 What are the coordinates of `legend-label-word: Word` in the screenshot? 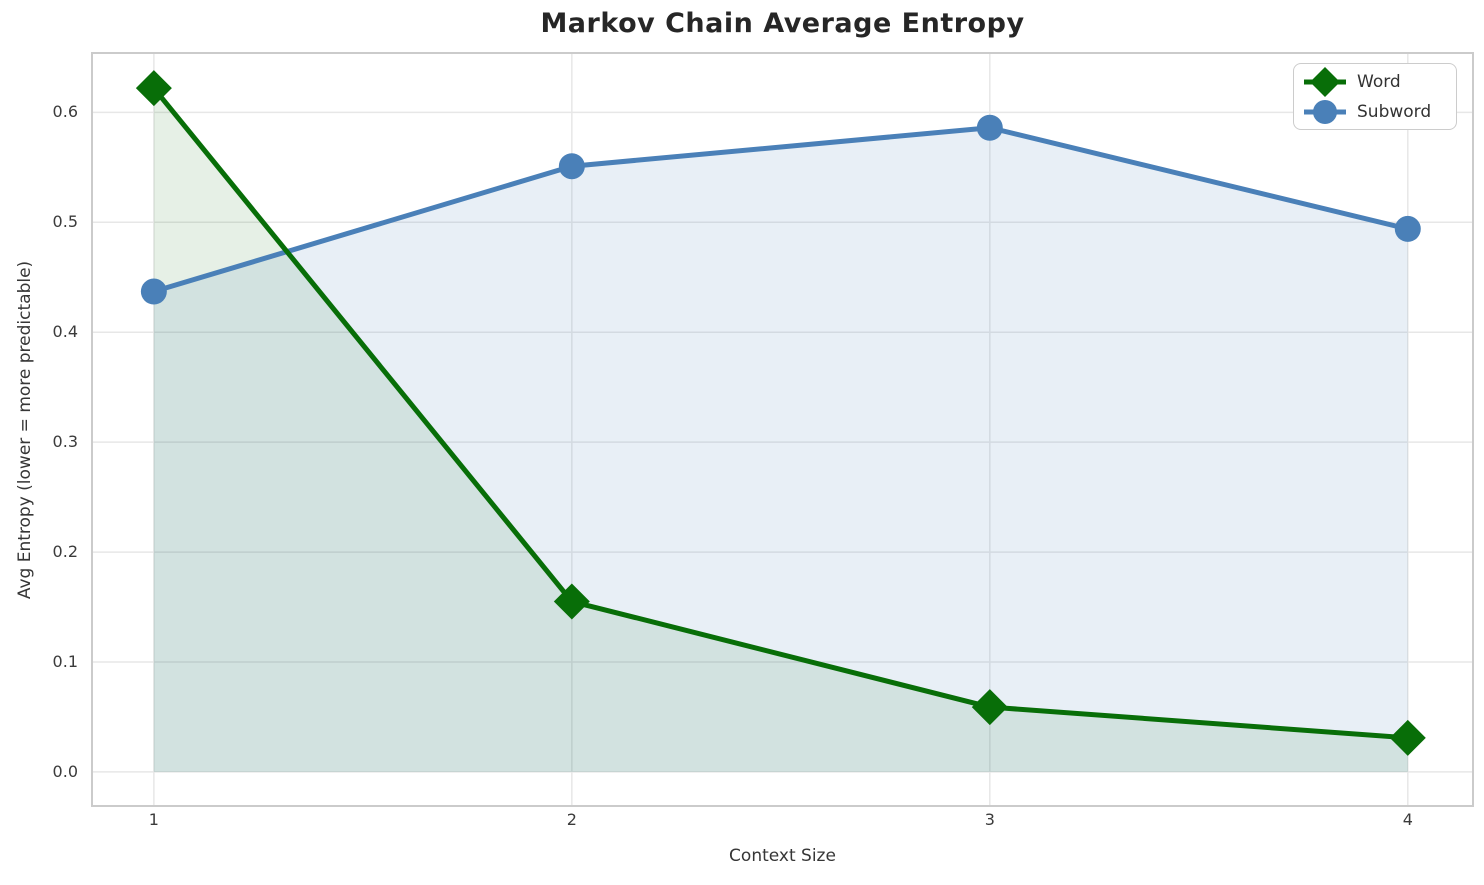 It's located at (1379, 81).